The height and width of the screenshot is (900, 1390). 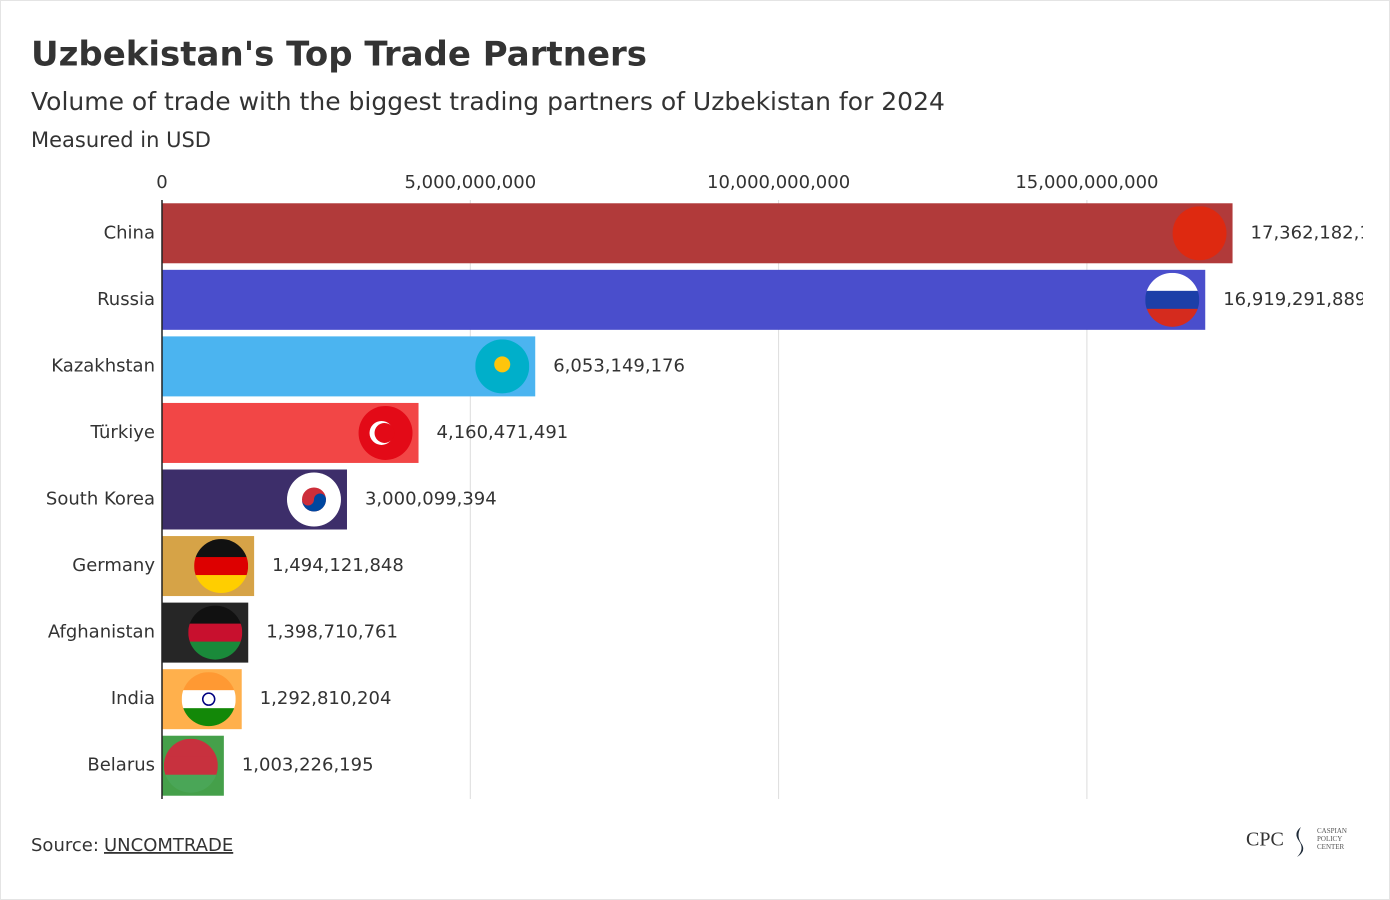 What do you see at coordinates (338, 565) in the screenshot?
I see `value-label: 1,494,121,848` at bounding box center [338, 565].